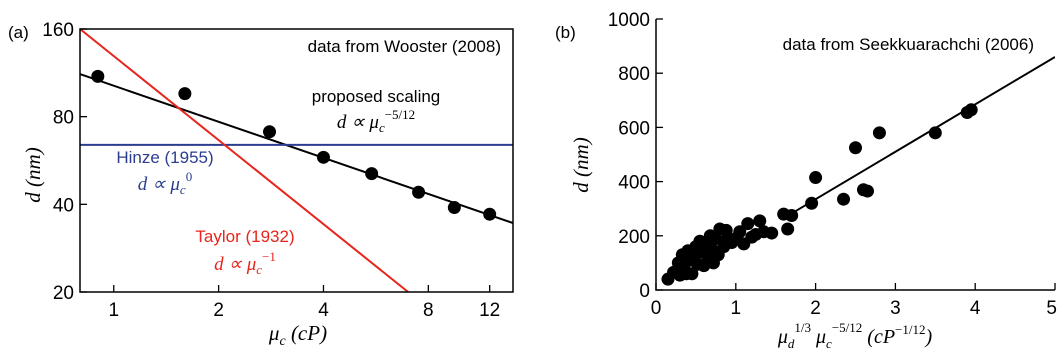 The image size is (1059, 354). I want to click on chart-b-y-tick-label: 400, so click(634, 183).